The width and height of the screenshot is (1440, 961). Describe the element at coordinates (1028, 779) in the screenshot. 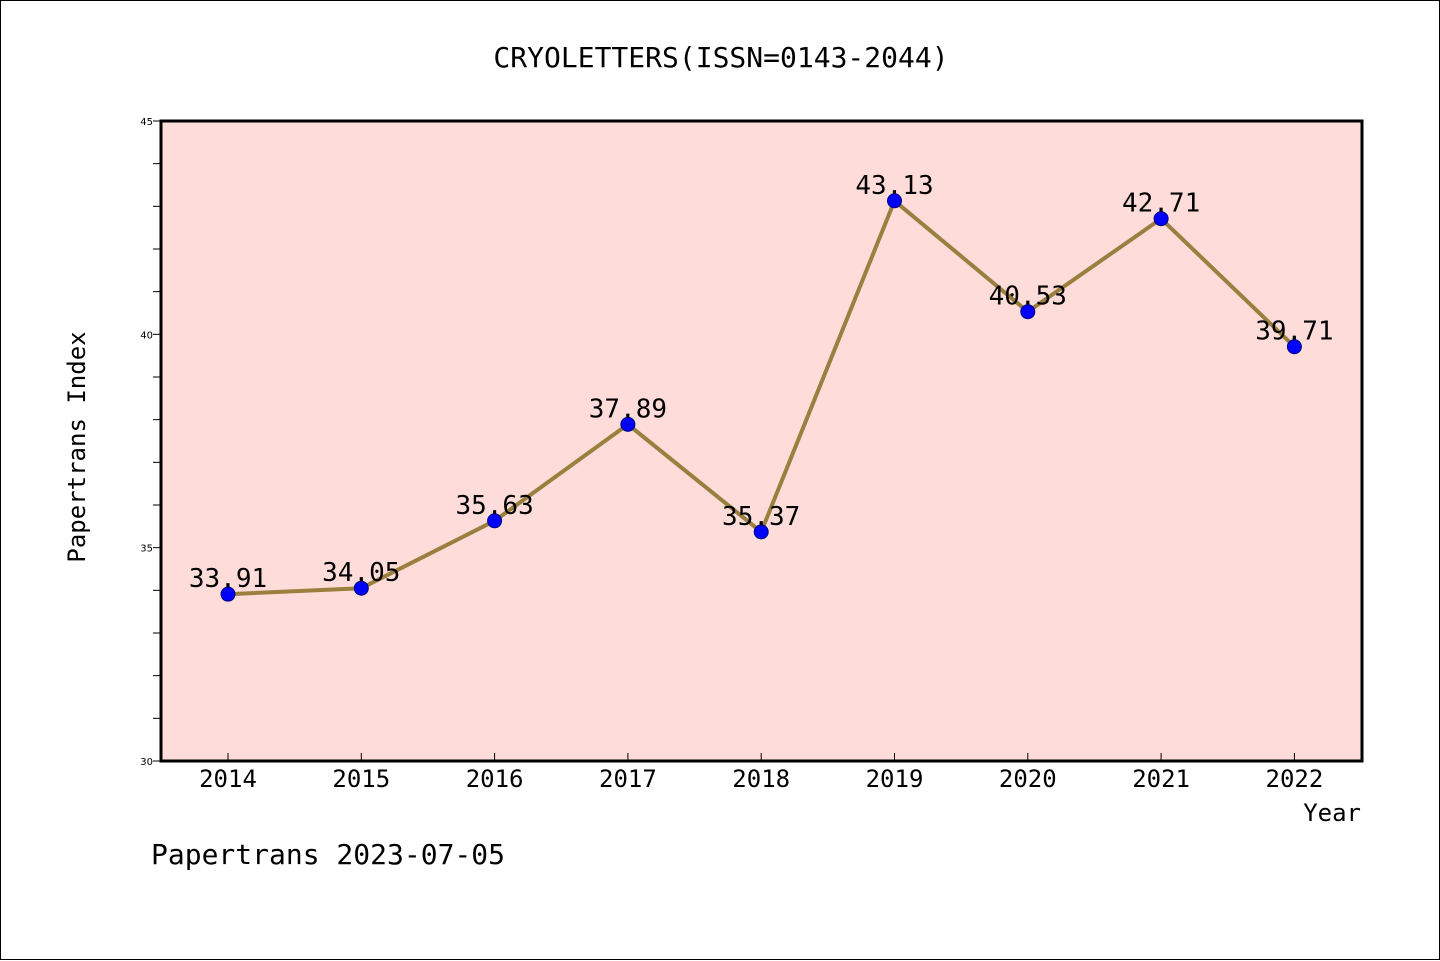

I see `x-tick-label: 2020` at that location.